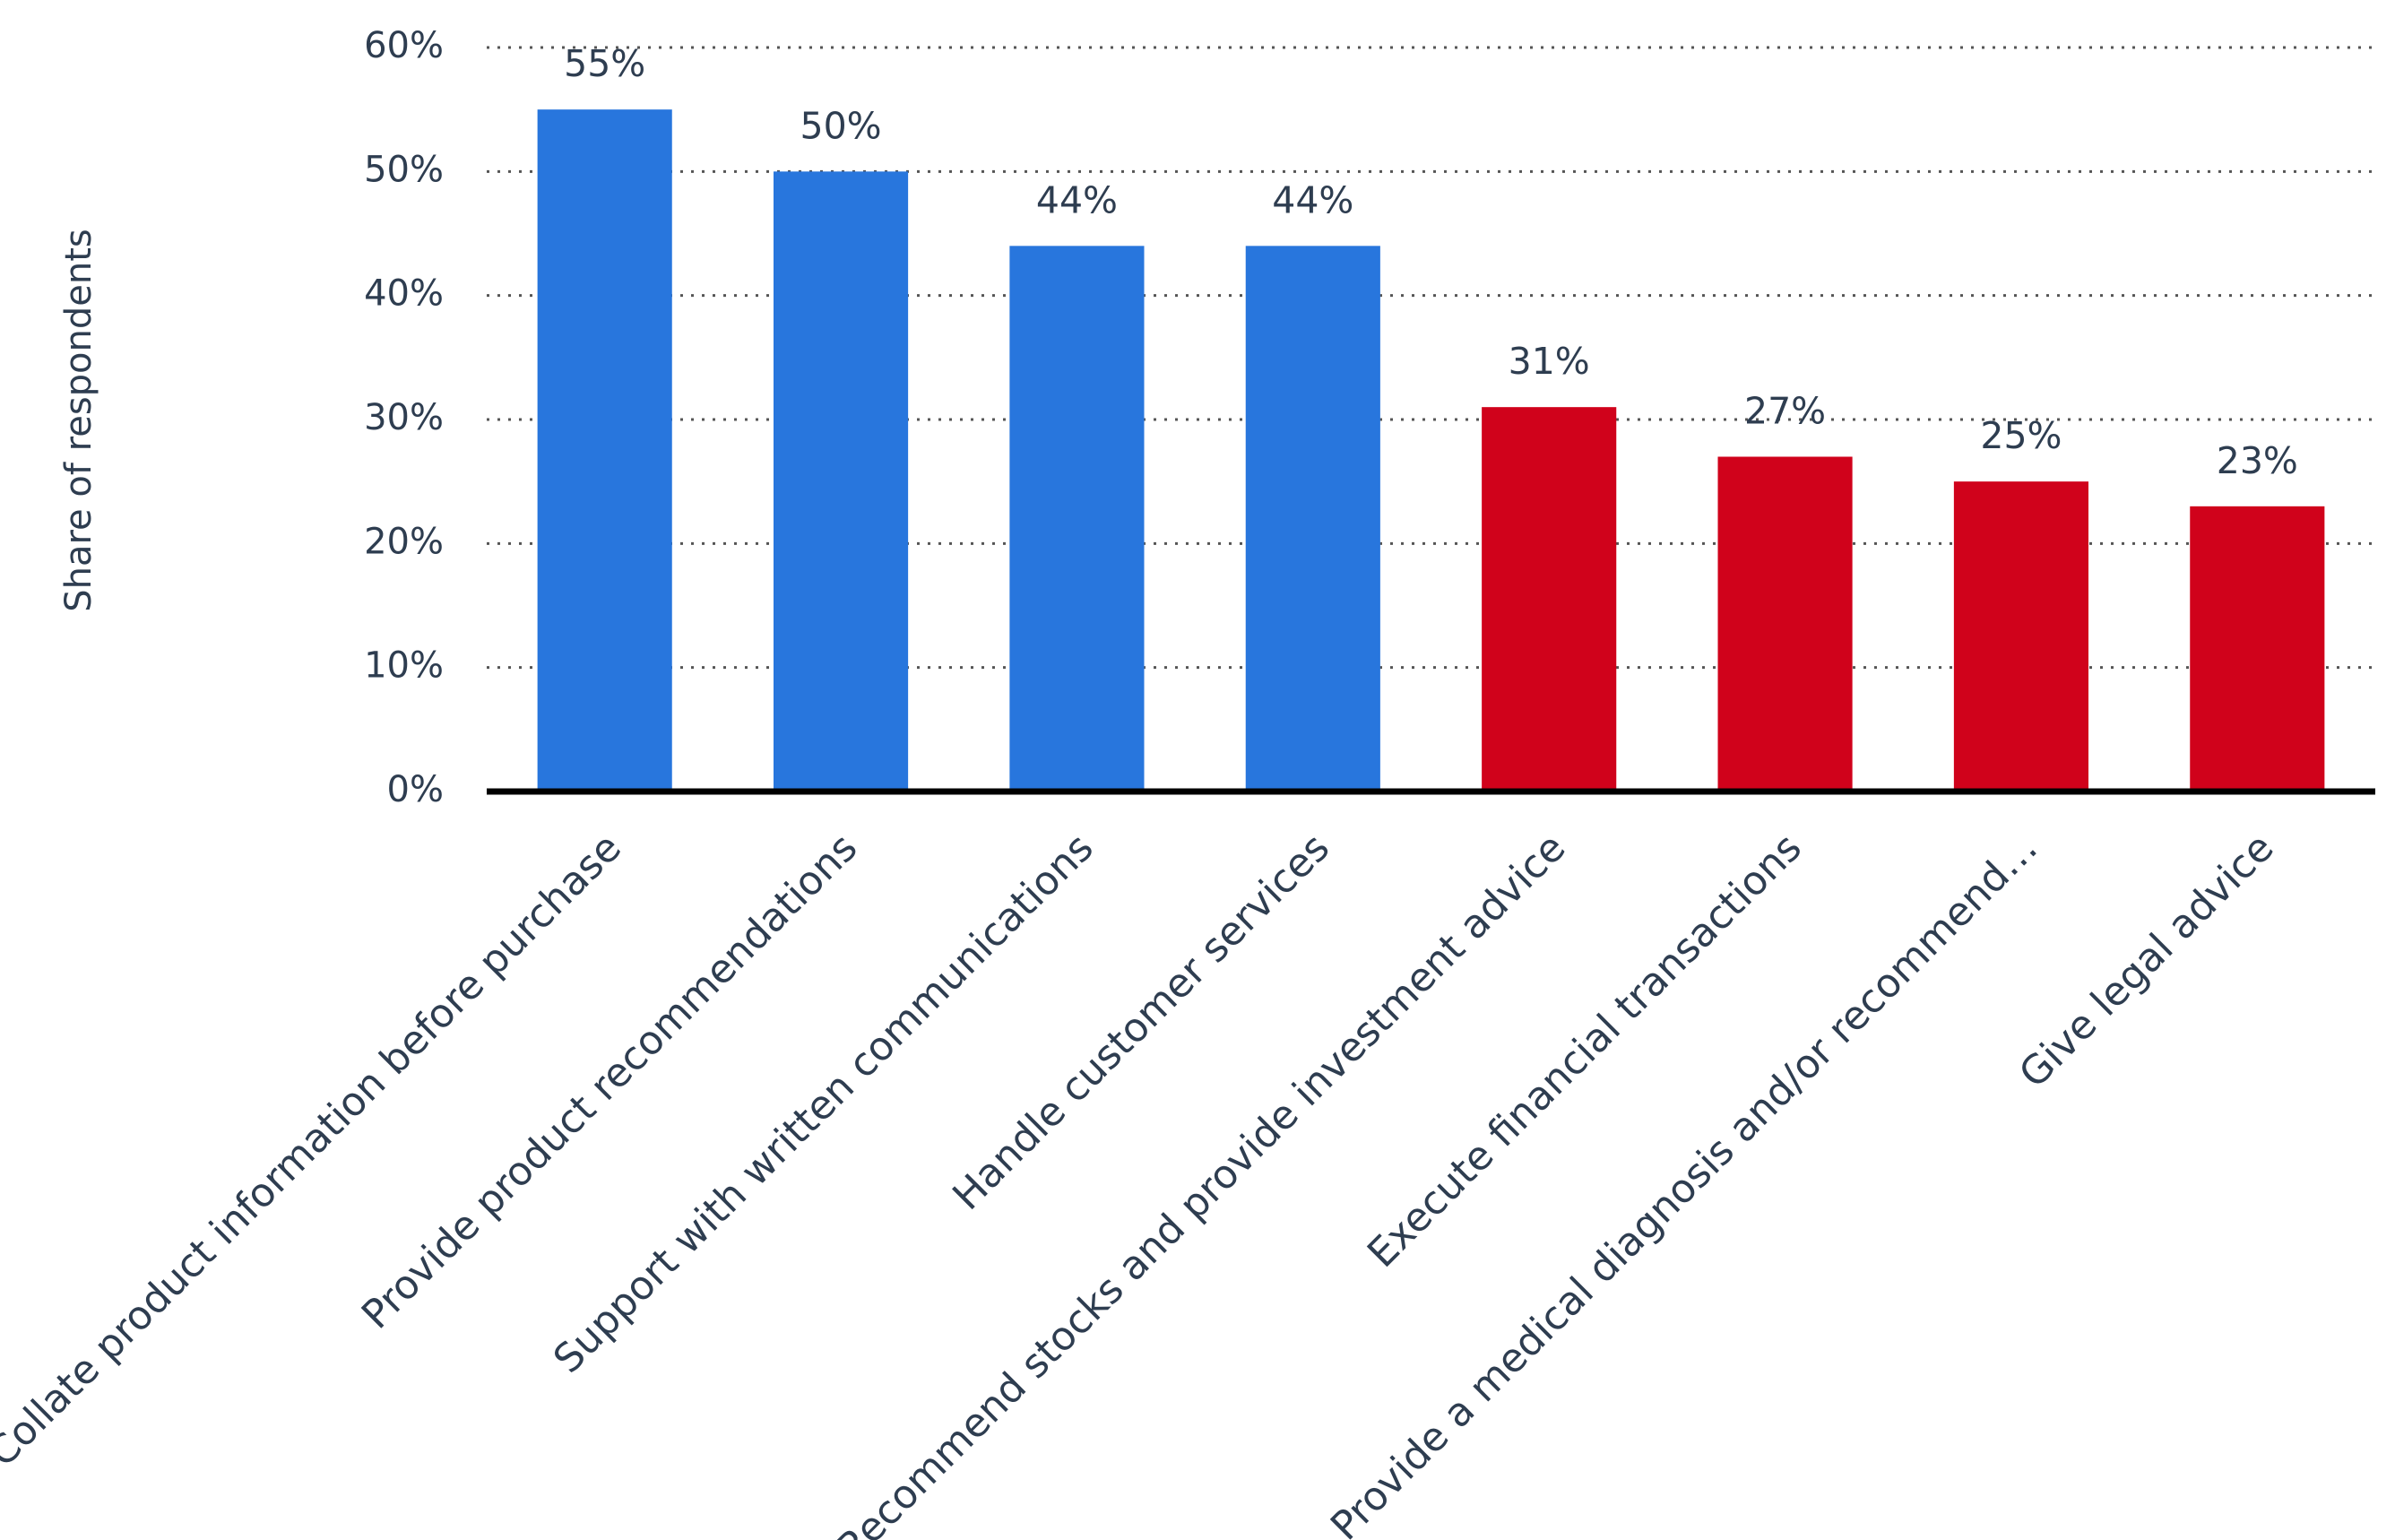 The image size is (2395, 1540). What do you see at coordinates (415, 790) in the screenshot?
I see `y-tick-label: 0%` at bounding box center [415, 790].